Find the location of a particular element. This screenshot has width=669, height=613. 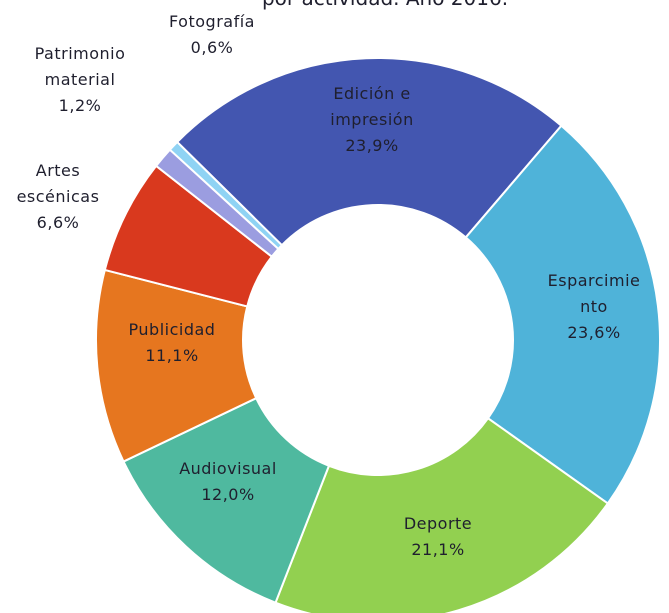

value-label: 6,6% is located at coordinates (58, 222).